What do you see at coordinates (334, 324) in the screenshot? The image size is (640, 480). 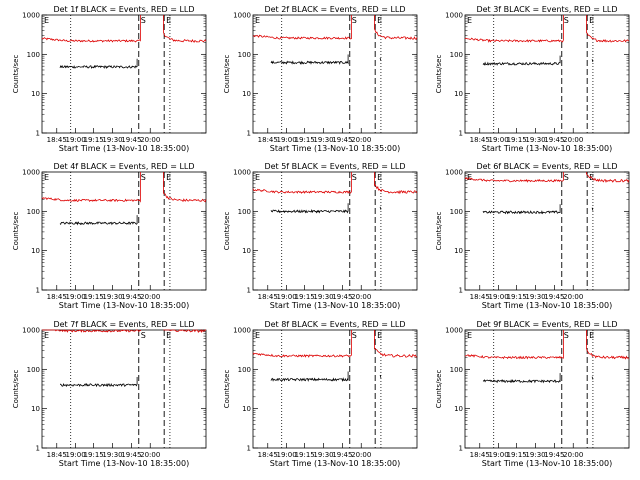 I see `panel-title: Det 8f BLACK = Events, RED = LLD` at bounding box center [334, 324].